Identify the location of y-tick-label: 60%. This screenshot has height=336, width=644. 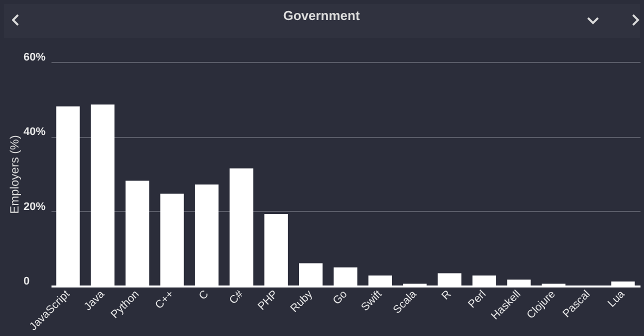
(35, 58).